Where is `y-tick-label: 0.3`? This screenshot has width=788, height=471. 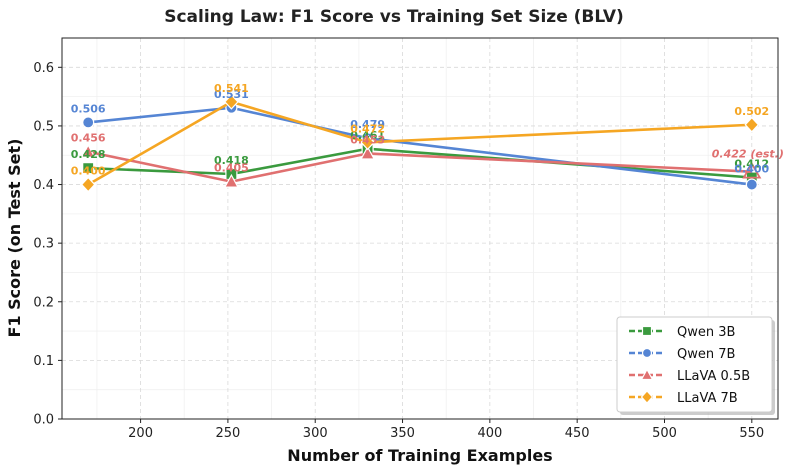 y-tick-label: 0.3 is located at coordinates (43, 244).